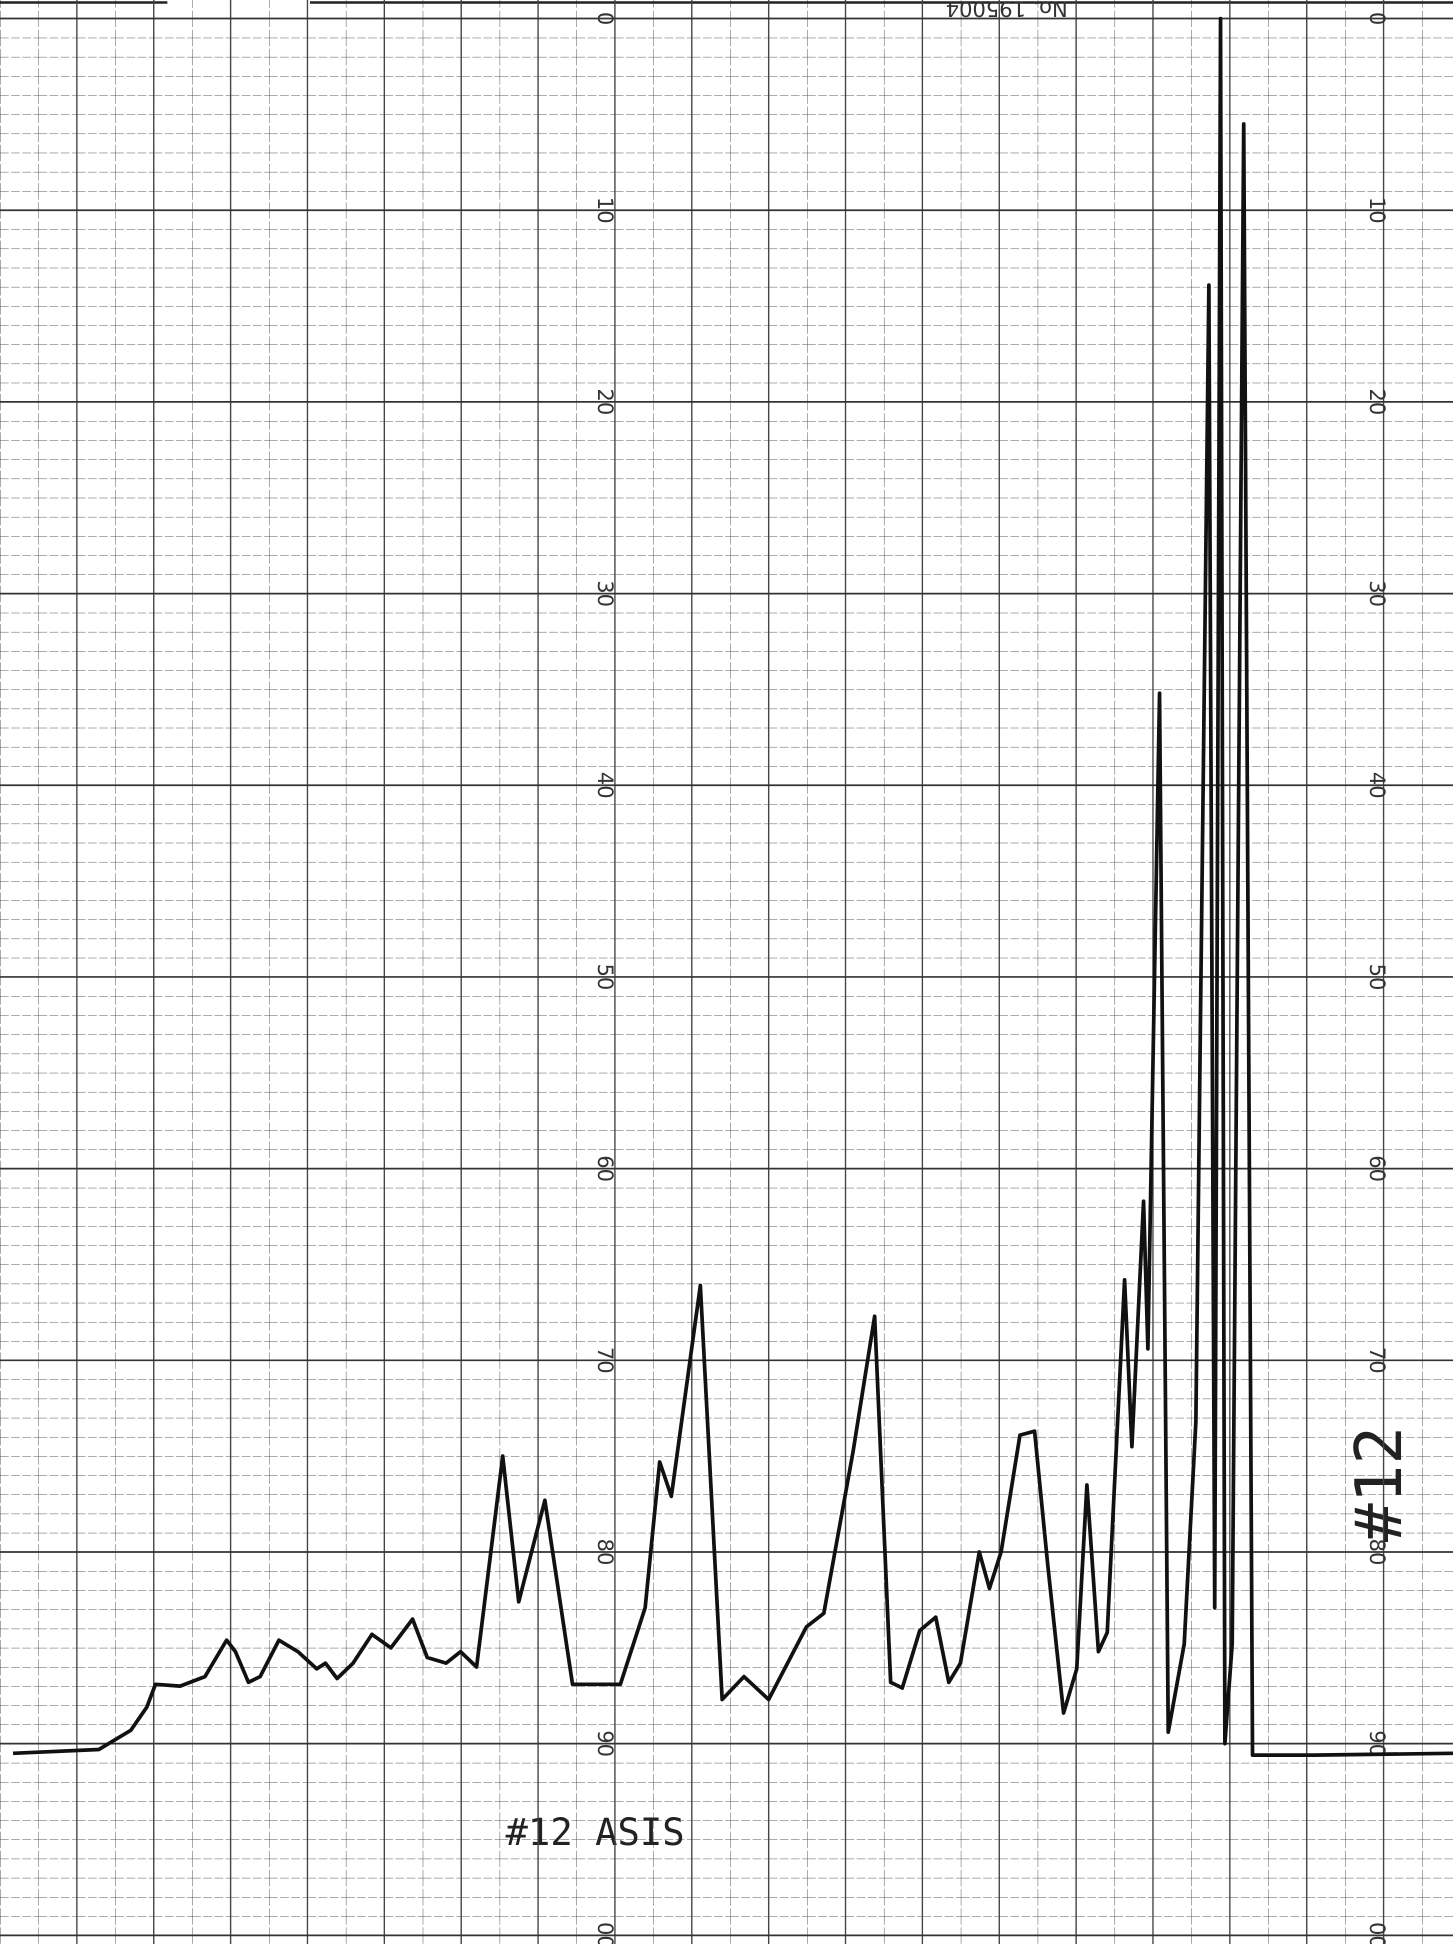 This screenshot has width=1453, height=1944. I want to click on y-tick-label: 90, so click(605, 1743).